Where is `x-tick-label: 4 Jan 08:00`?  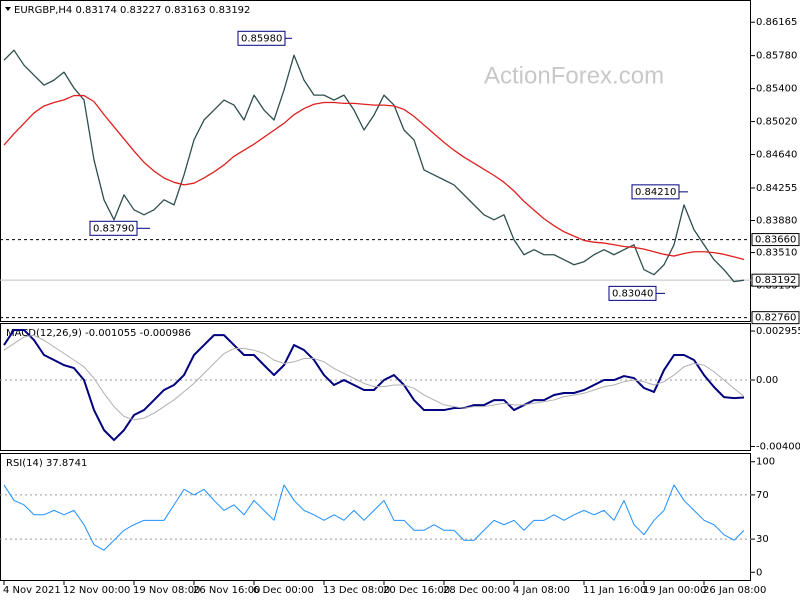
x-tick-label: 4 Jan 08:00 is located at coordinates (541, 590).